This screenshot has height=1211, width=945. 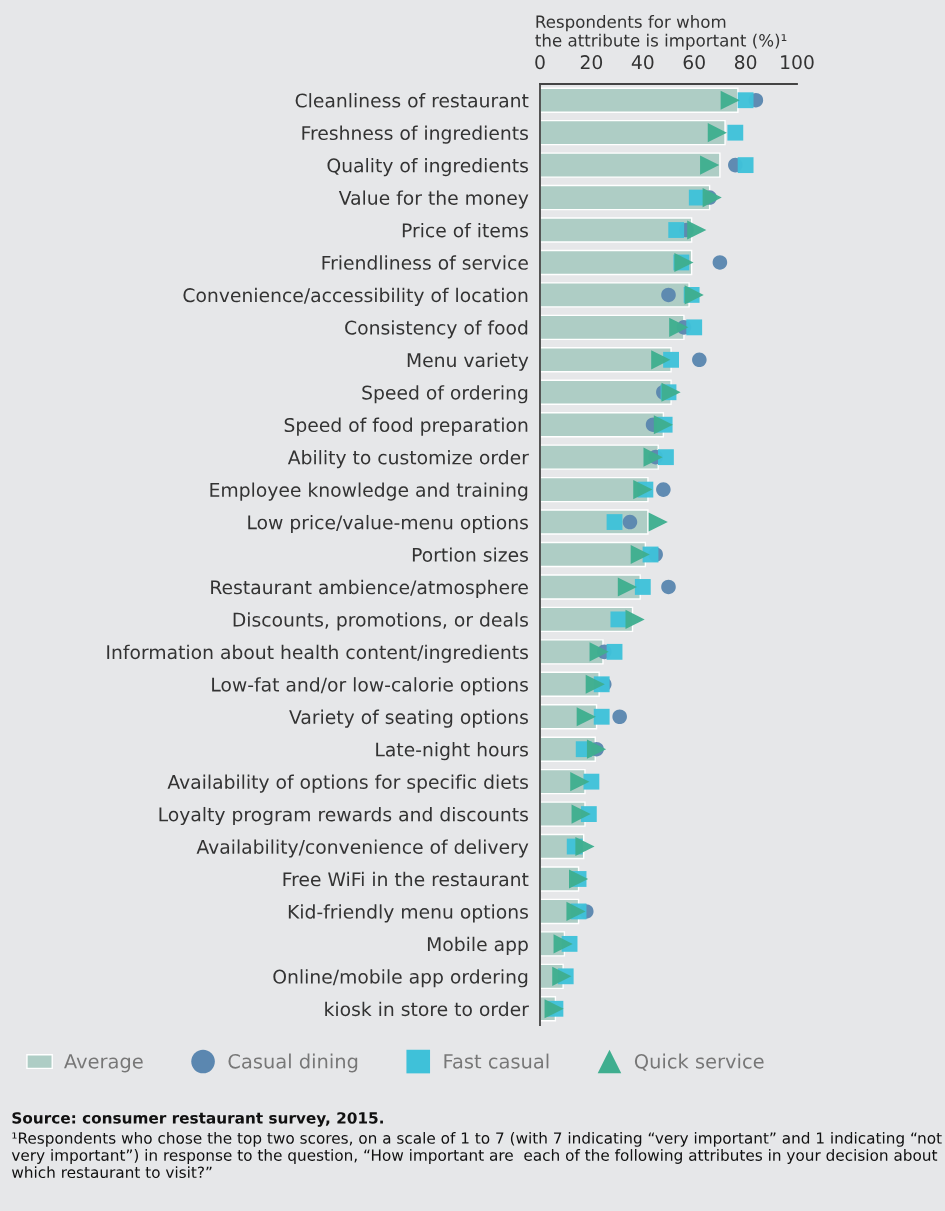 What do you see at coordinates (400, 978) in the screenshot?
I see `y-tick-label: Online/mobile app ordering` at bounding box center [400, 978].